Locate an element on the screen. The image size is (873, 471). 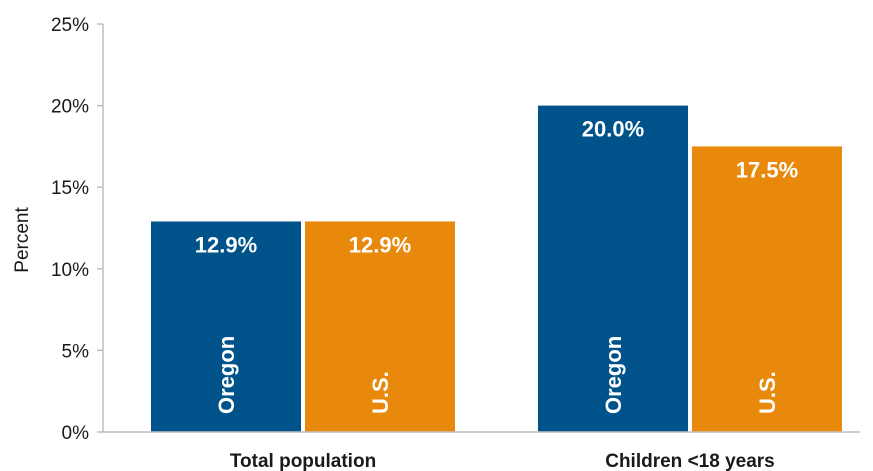
category-labels: Total population Children <18 years is located at coordinates (502, 461).